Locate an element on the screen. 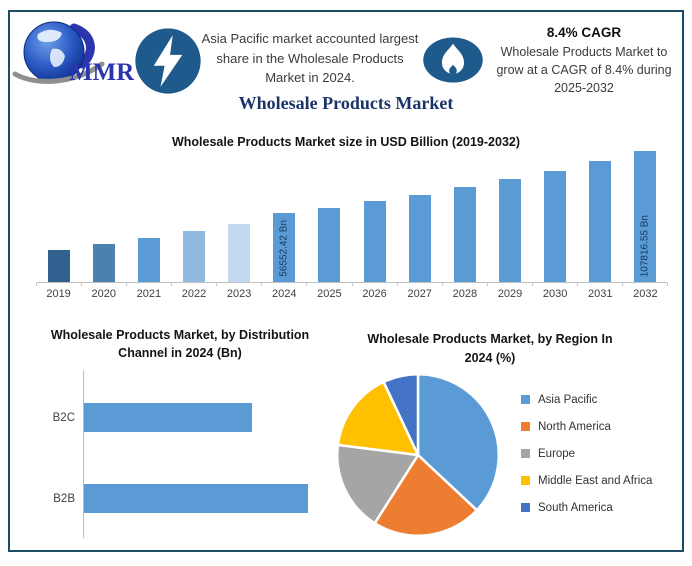  column-bar-2032 is located at coordinates (645, 216).